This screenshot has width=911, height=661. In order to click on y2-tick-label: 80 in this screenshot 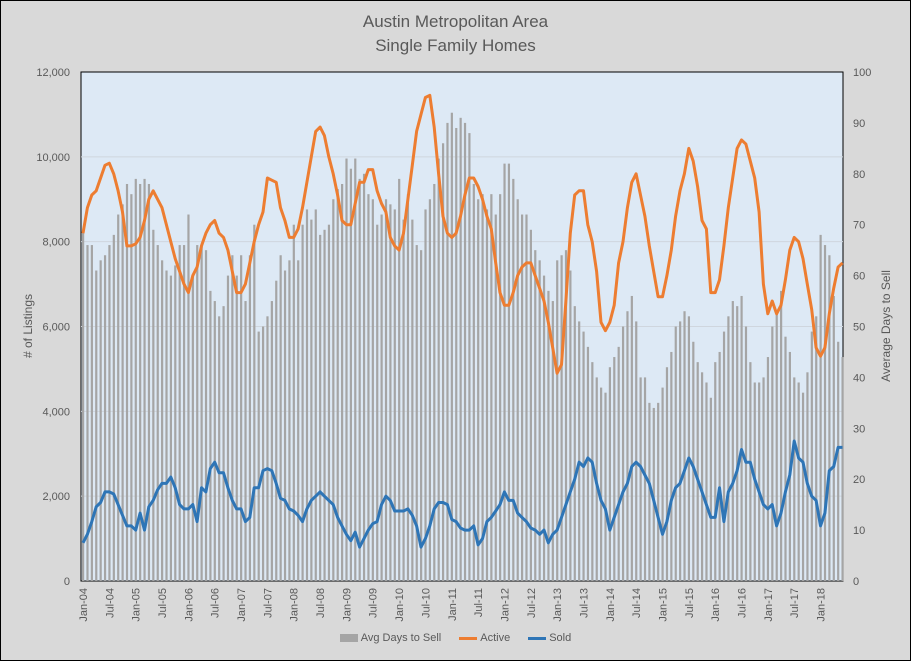, I will do `click(859, 175)`.